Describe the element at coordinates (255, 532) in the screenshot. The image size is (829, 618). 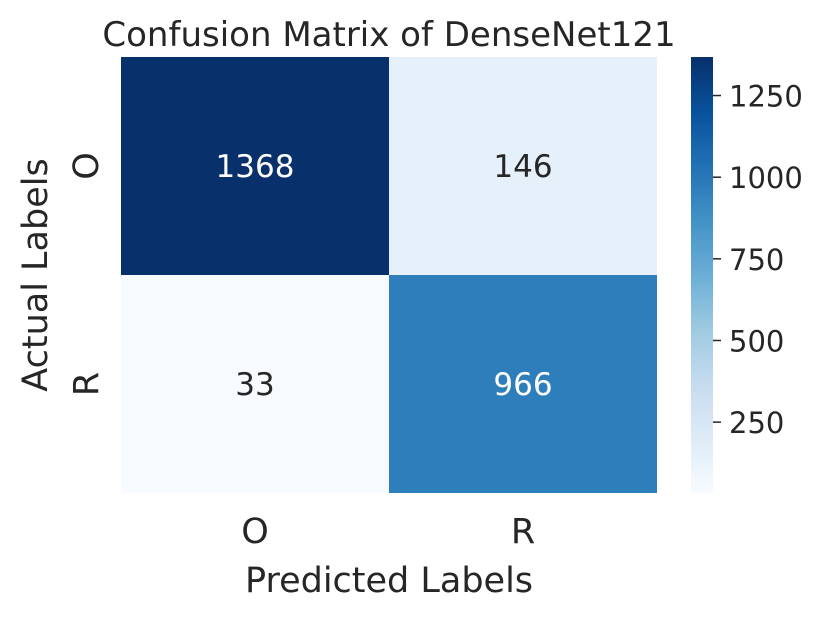
I see `x-tick-label: O` at that location.